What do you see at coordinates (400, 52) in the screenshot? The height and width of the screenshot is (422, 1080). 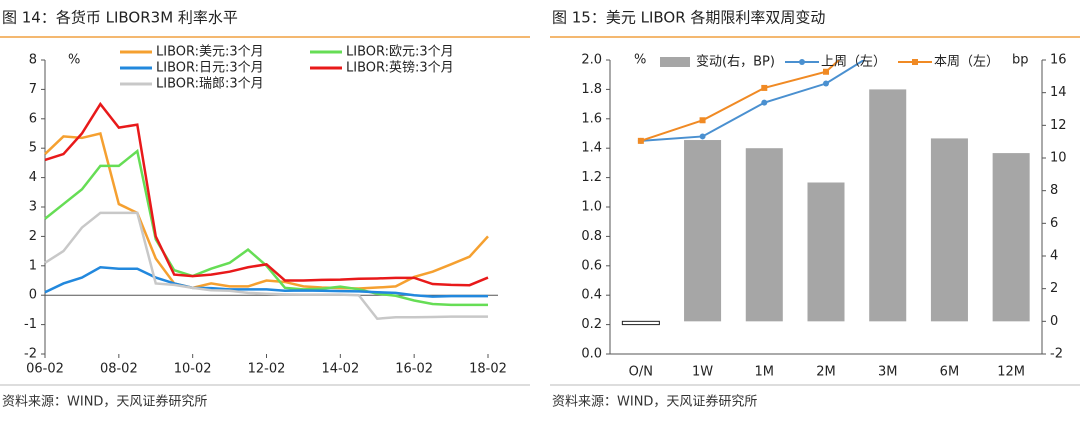 I see `legend-label: LIBOR:欧元:3个月` at bounding box center [400, 52].